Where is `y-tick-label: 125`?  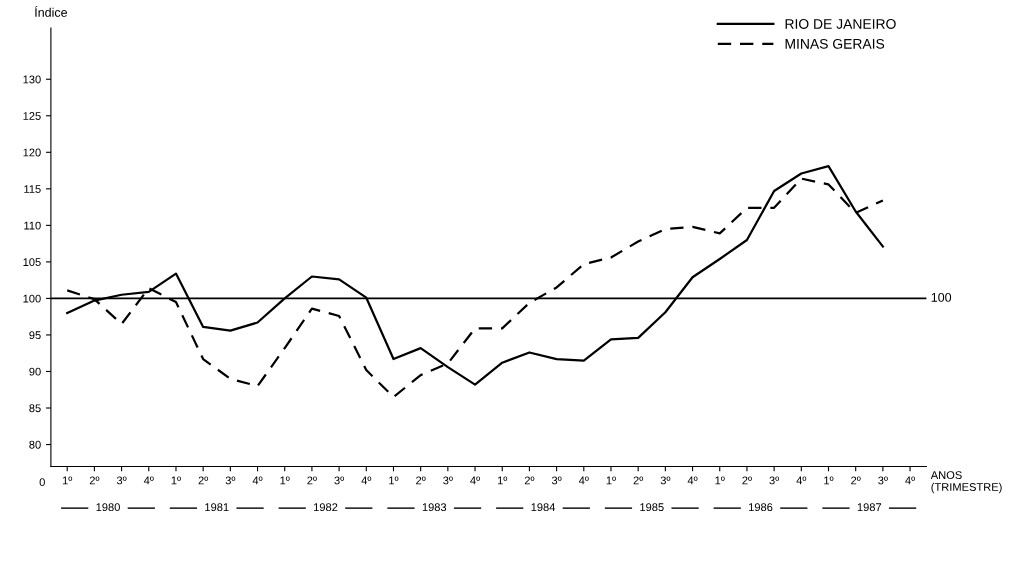 y-tick-label: 125 is located at coordinates (32, 116).